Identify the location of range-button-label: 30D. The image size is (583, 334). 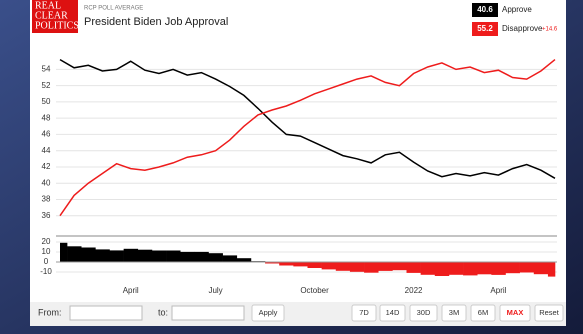
(424, 312).